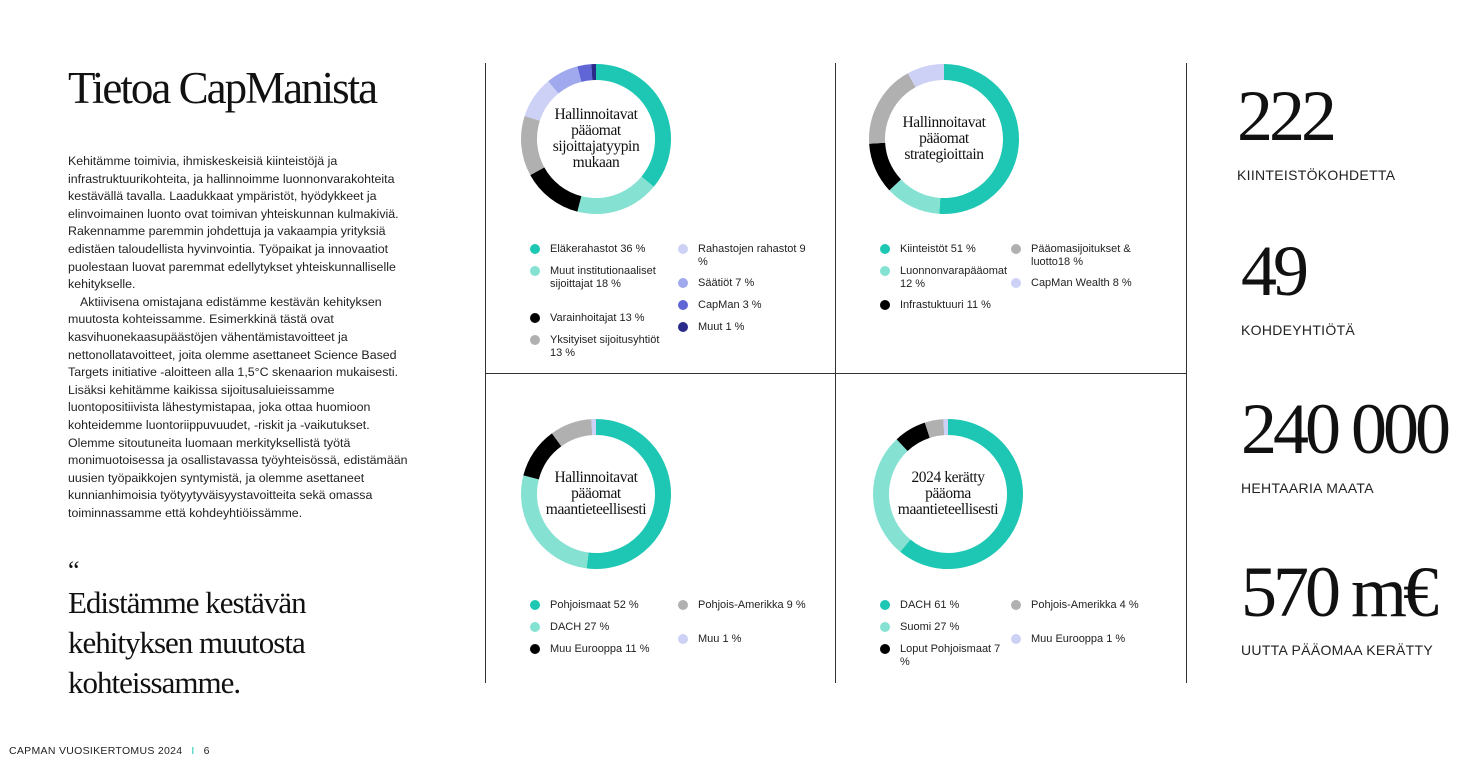 This screenshot has height=763, width=1479. Describe the element at coordinates (1186, 373) in the screenshot. I see `divider-right` at that location.